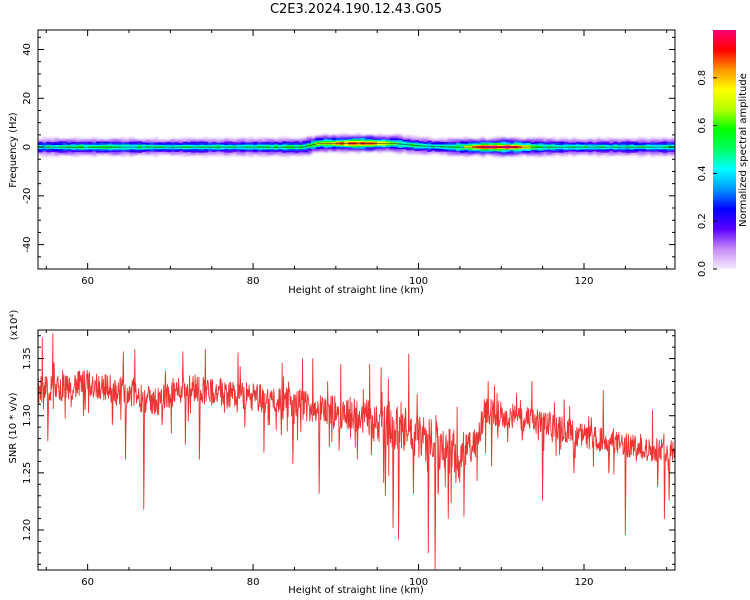 This screenshot has height=600, width=750. Describe the element at coordinates (27, 196) in the screenshot. I see `y-tick-label: -20` at that location.